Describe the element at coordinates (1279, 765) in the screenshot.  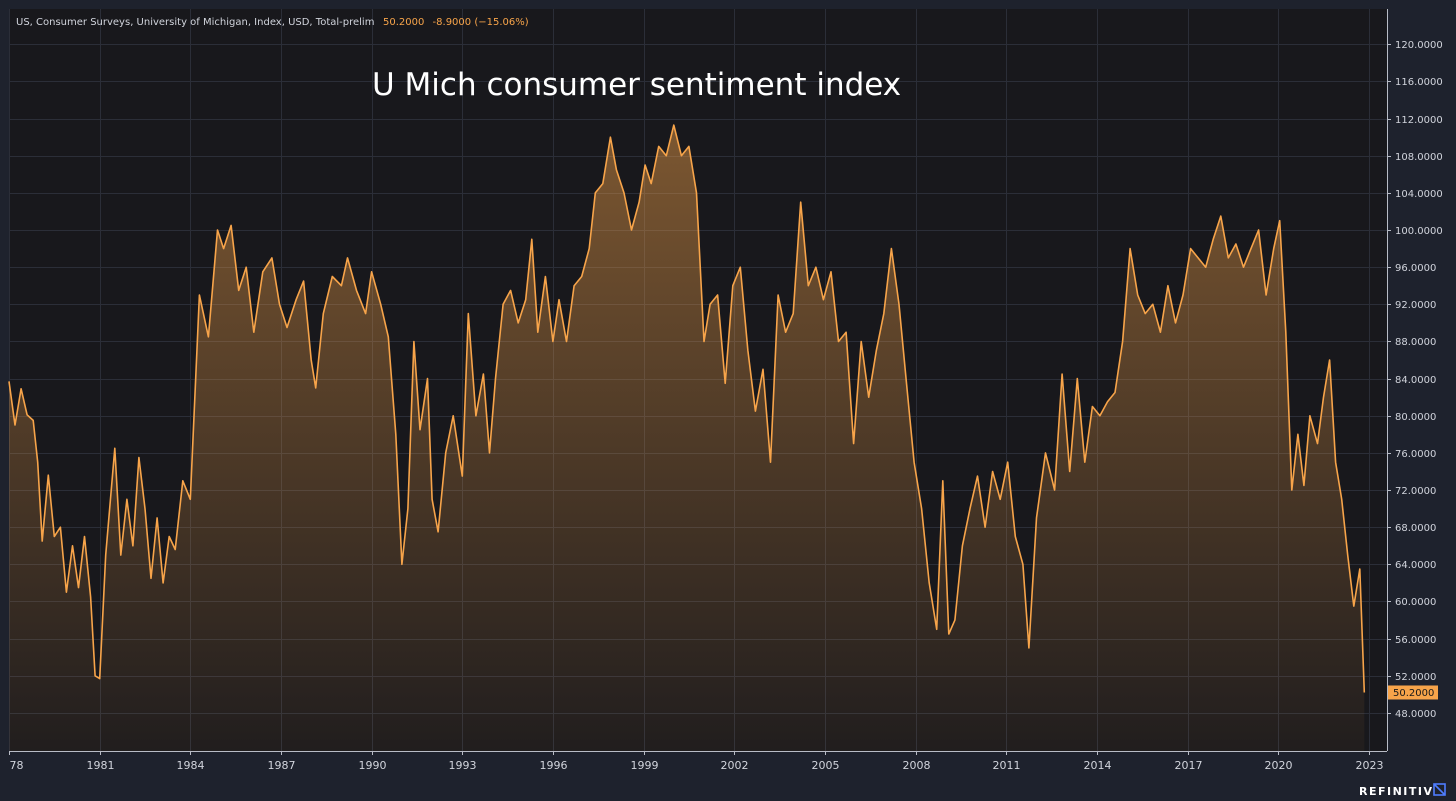
I see `x-tick-label: 2020` at that location.